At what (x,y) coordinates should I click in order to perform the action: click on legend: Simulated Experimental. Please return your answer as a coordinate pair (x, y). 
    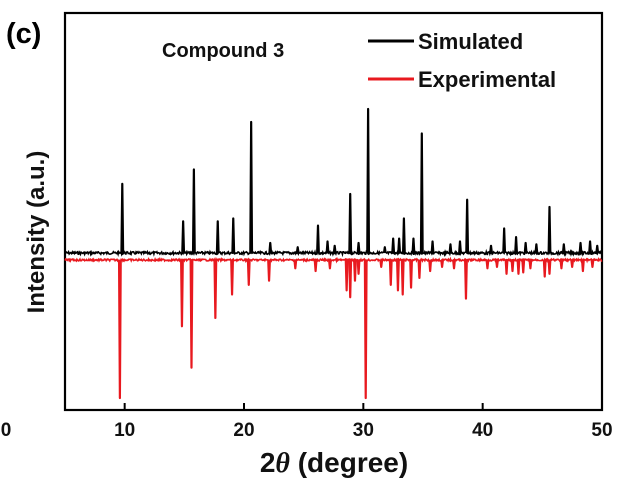
    Looking at the image, I should click on (462, 60).